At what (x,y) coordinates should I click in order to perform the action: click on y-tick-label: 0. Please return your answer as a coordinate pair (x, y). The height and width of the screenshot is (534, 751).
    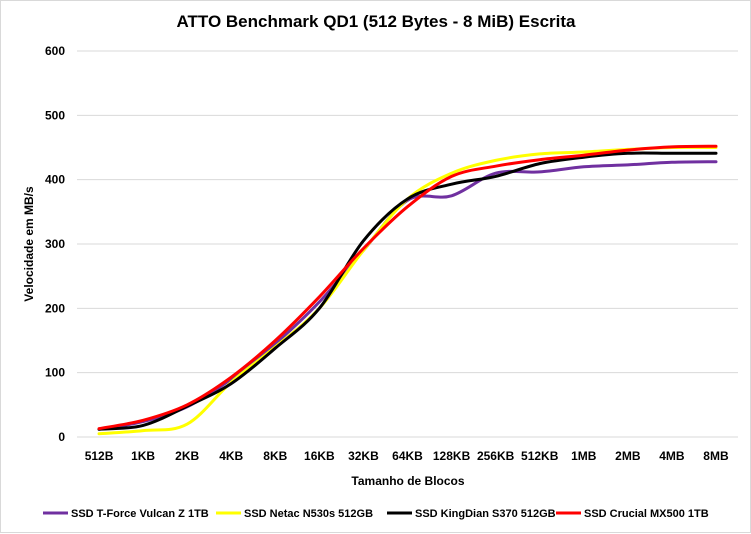
    Looking at the image, I should click on (61, 437).